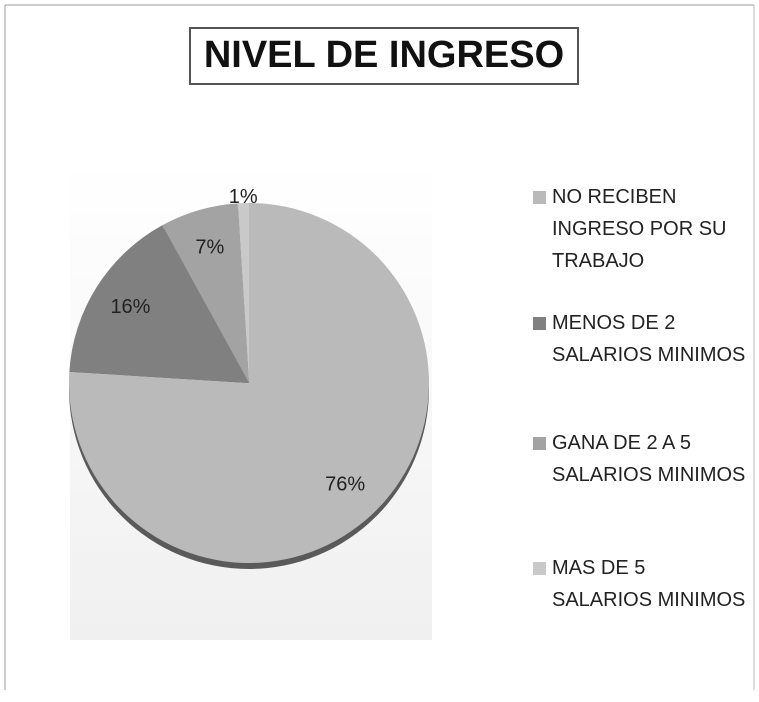 The width and height of the screenshot is (759, 702). I want to click on legend-label: MENOS DE 2 SALARIOS MINIMOS, so click(649, 339).